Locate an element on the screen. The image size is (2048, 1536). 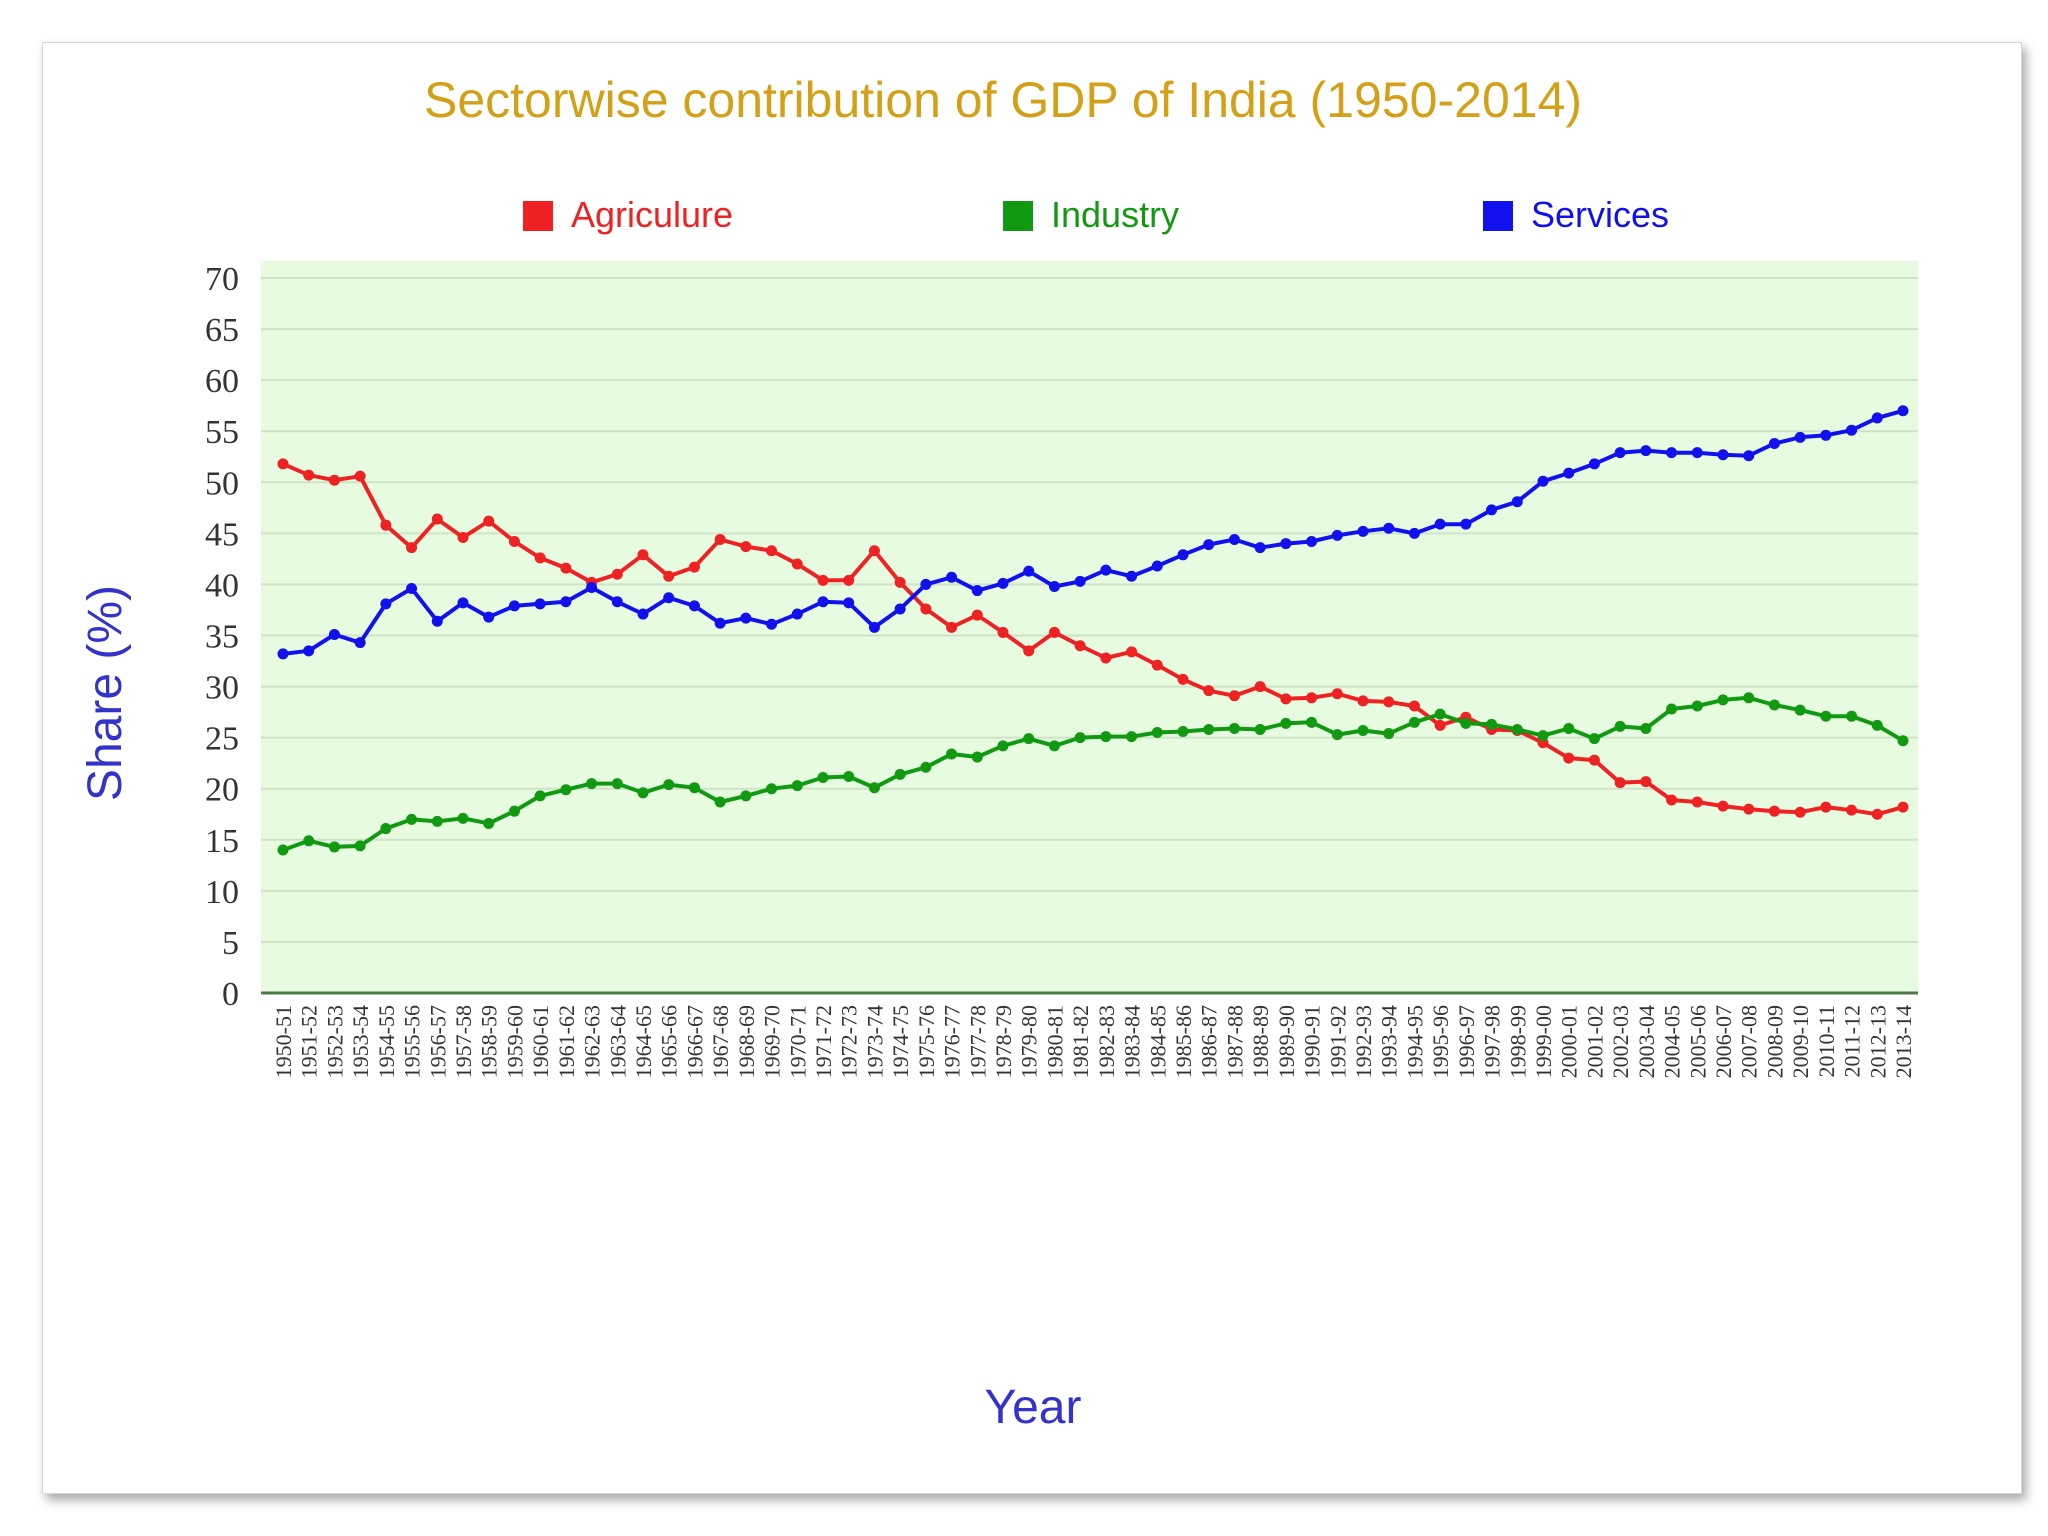
x-tick-label: 1999-00 is located at coordinates (1543, 1041).